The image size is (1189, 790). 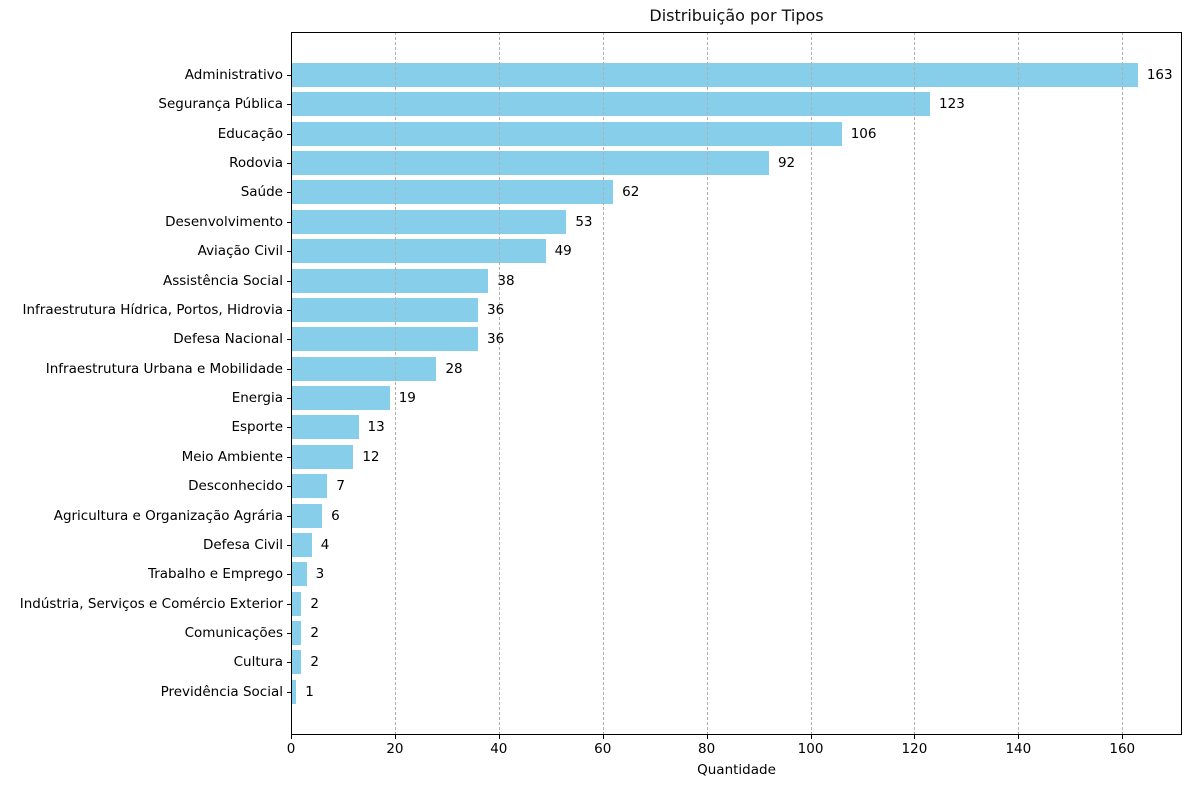 What do you see at coordinates (235, 486) in the screenshot?
I see `category-label: Desconhecido` at bounding box center [235, 486].